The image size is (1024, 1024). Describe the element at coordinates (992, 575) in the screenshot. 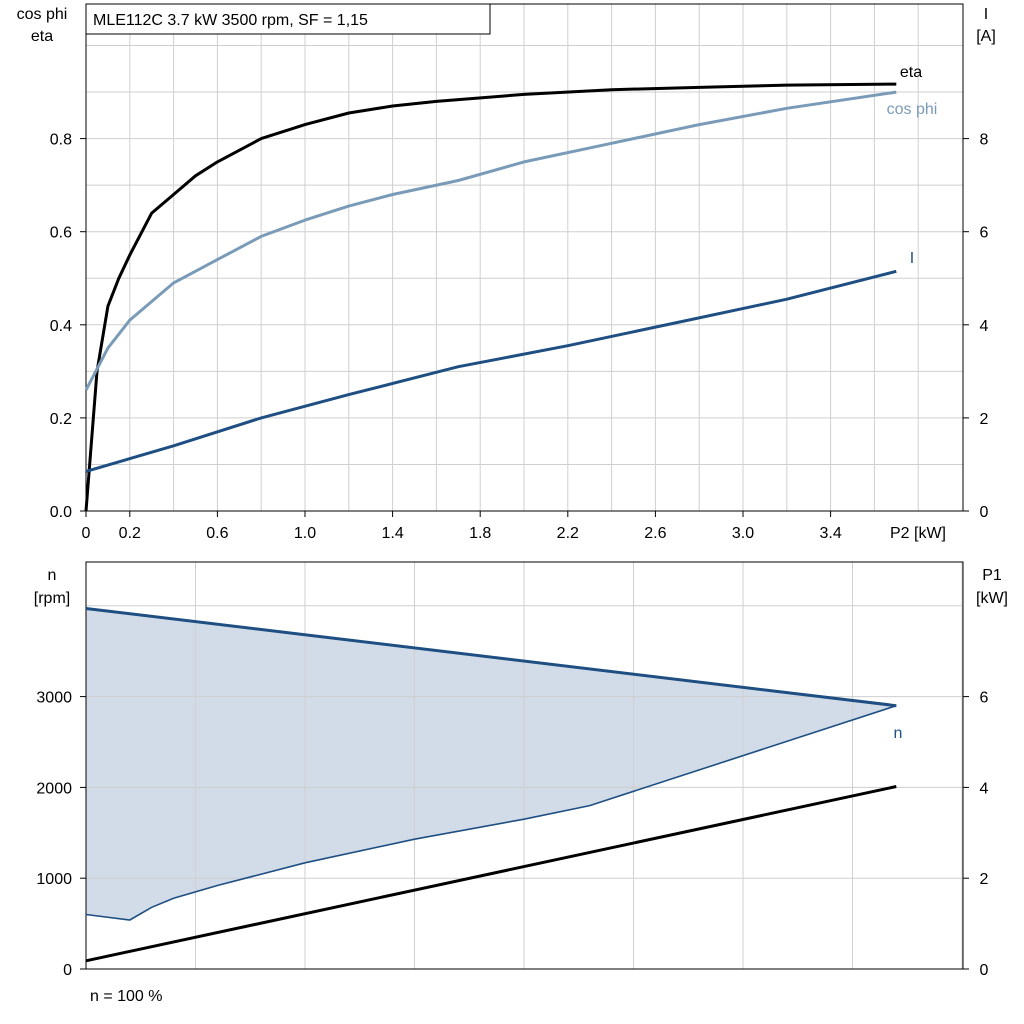

I see `y-right-label-p1: P1` at that location.